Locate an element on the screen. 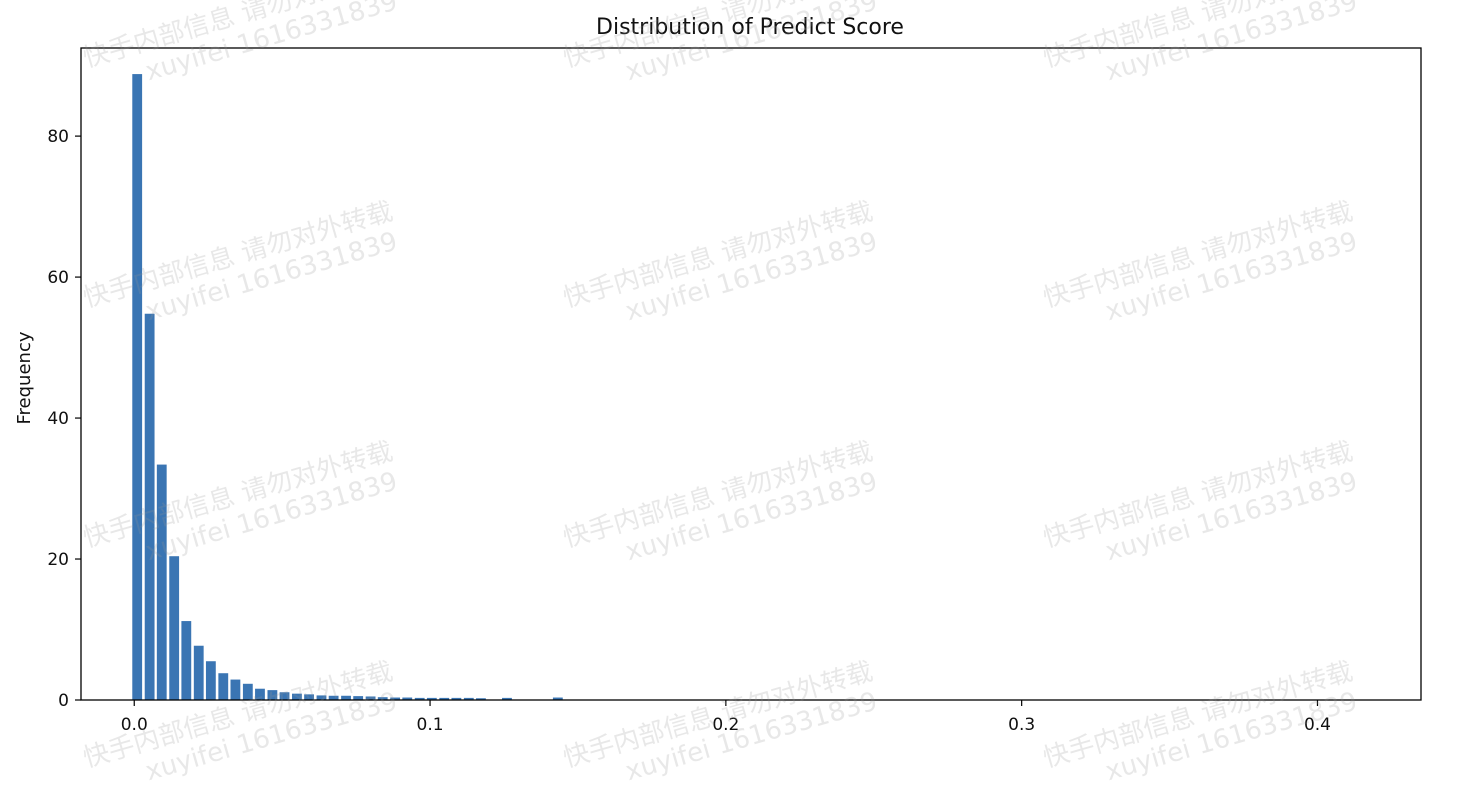 The height and width of the screenshot is (803, 1460). y-tick-label: 40 is located at coordinates (58, 419).